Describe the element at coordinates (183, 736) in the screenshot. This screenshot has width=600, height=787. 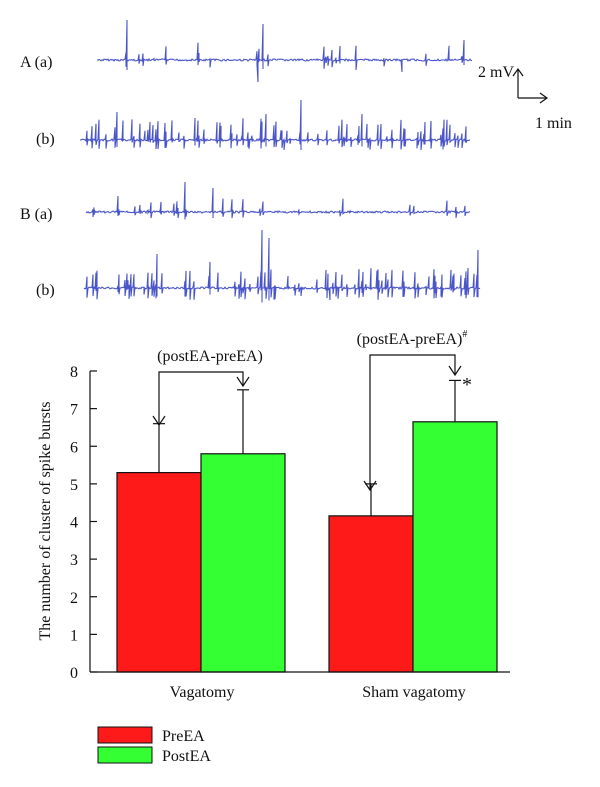
I see `legend-label-preea: PreEA` at that location.